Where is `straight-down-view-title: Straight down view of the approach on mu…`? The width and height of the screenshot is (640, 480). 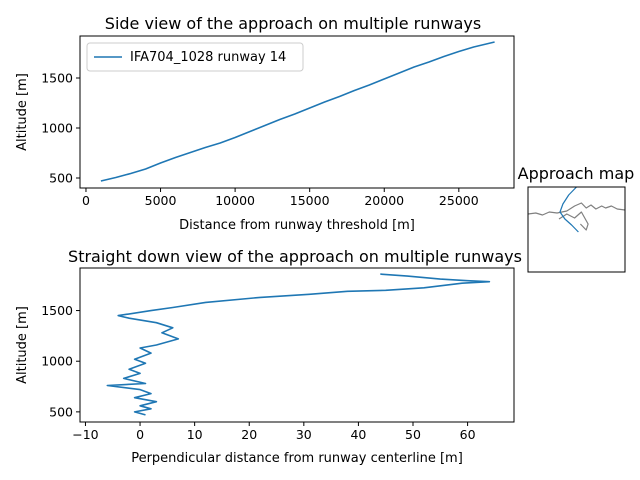
straight-down-view-title: Straight down view of the approach on mu… is located at coordinates (295, 256).